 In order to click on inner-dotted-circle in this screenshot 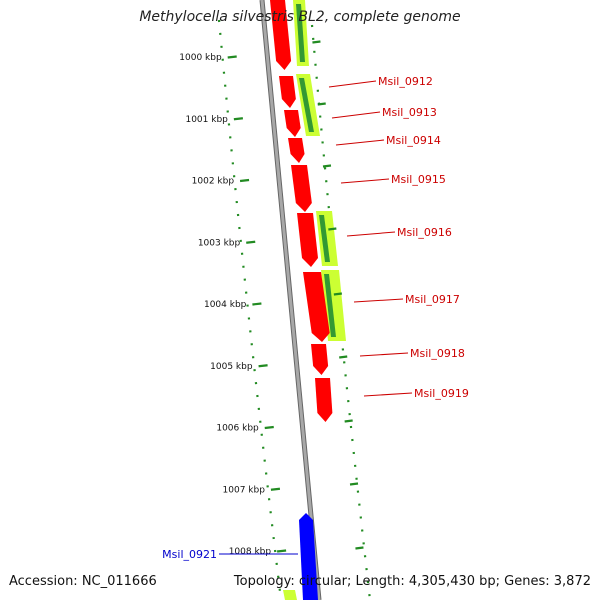, I will do `click(250, 309)`.